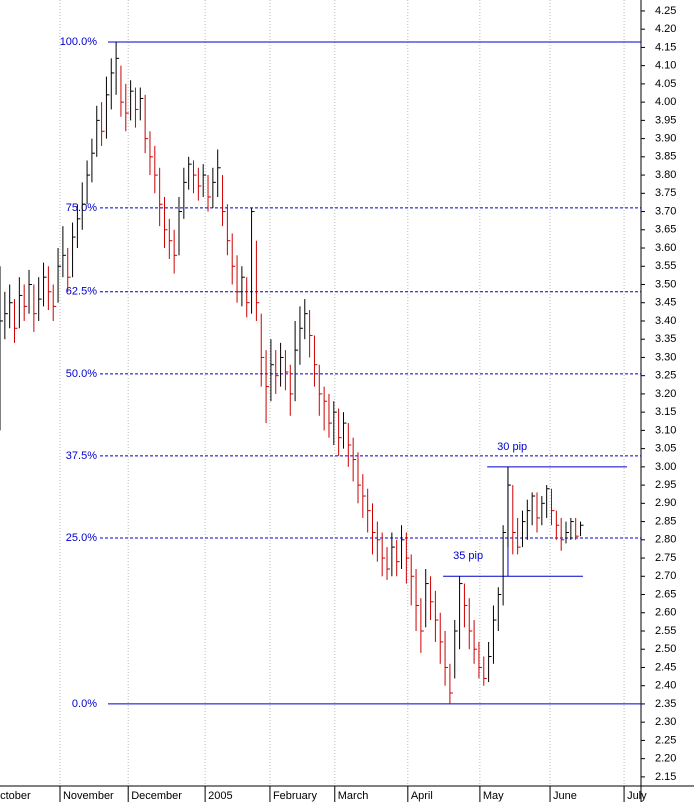  Describe the element at coordinates (665, 248) in the screenshot. I see `y-tick-label: 3.60` at that location.